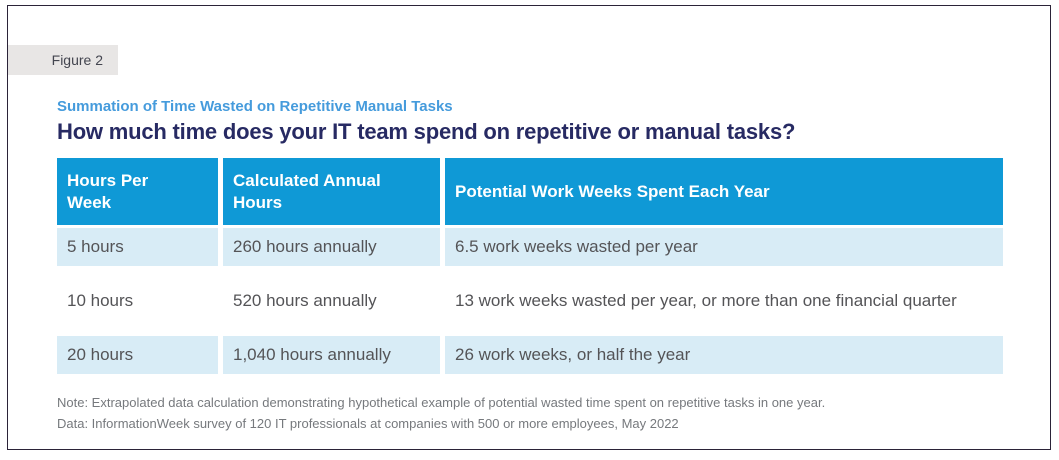  I want to click on table-cell-hours: 10 hours, so click(137, 301).